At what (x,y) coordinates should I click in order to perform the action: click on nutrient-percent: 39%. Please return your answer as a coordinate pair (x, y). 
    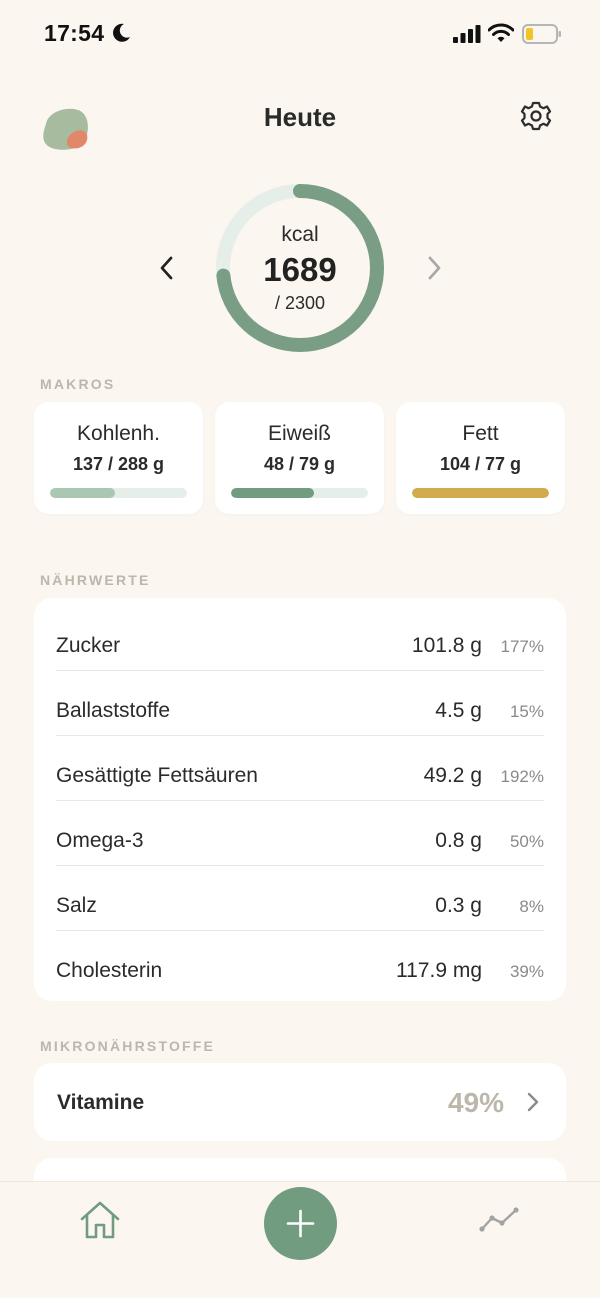
    Looking at the image, I should click on (526, 971).